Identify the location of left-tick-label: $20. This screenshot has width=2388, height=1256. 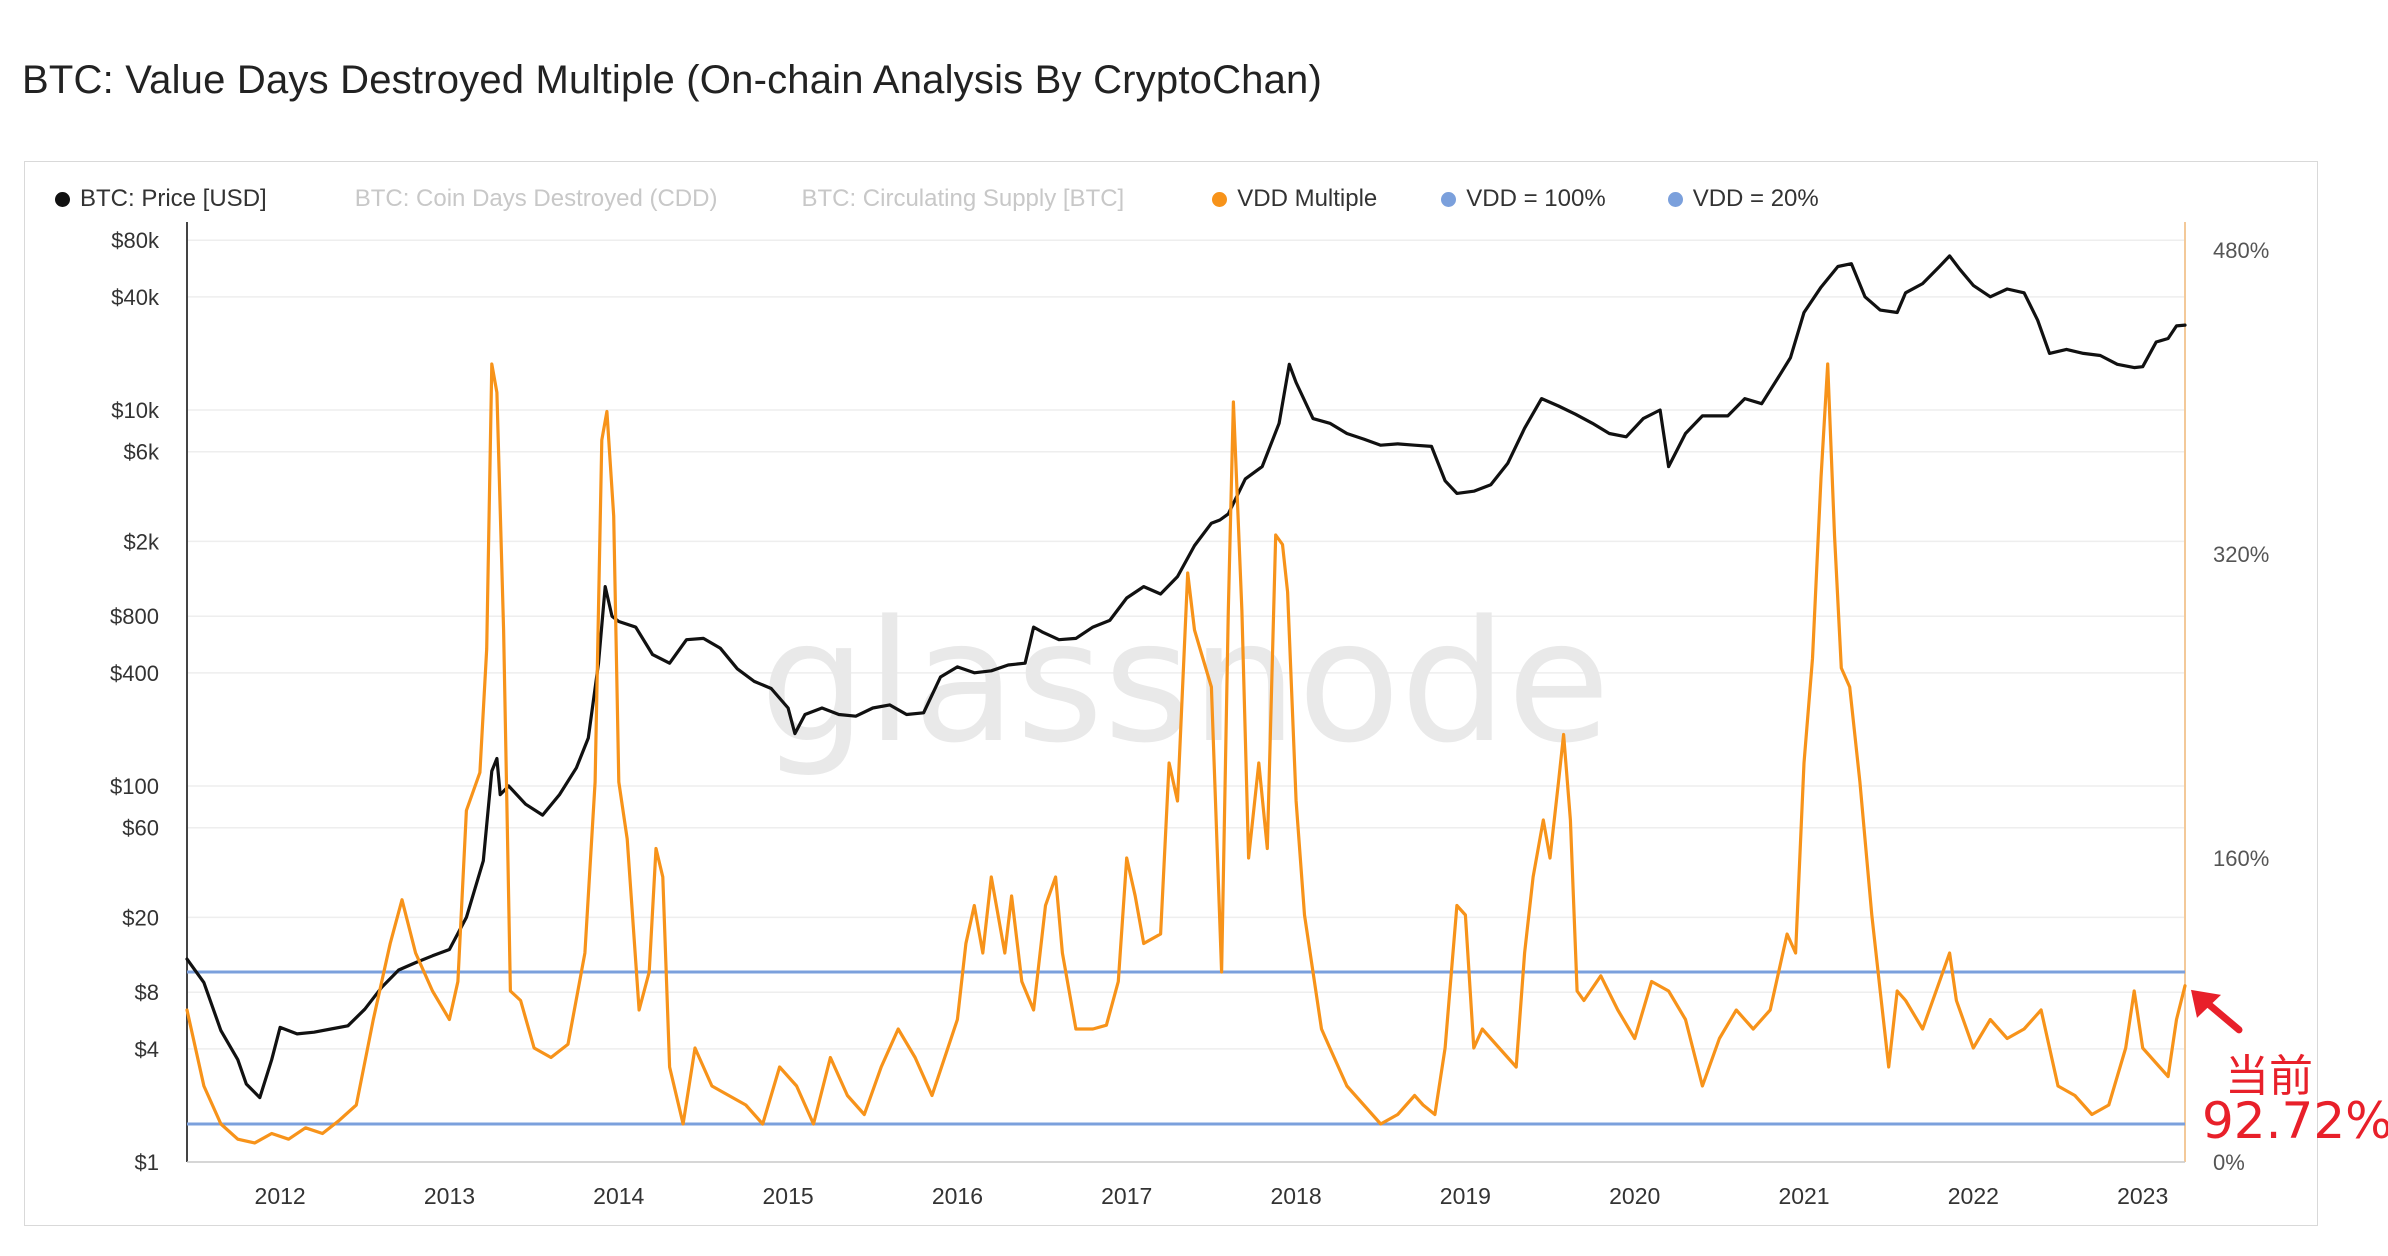
(140, 917).